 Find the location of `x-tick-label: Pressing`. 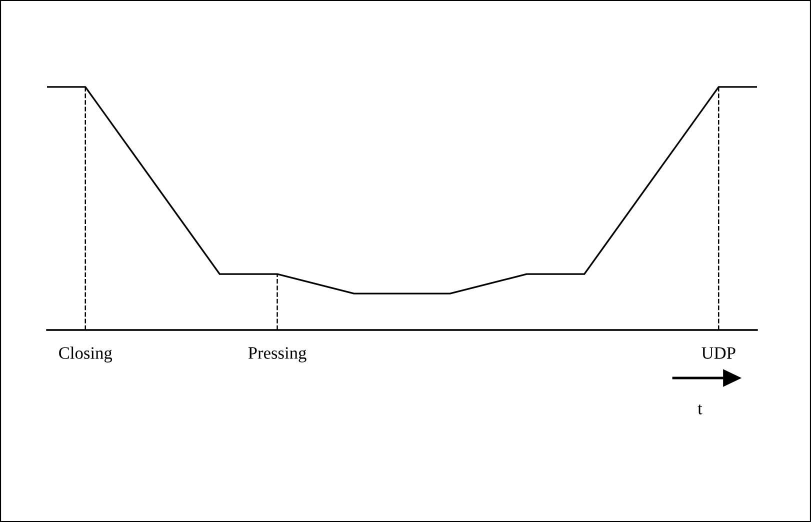

x-tick-label: Pressing is located at coordinates (277, 354).